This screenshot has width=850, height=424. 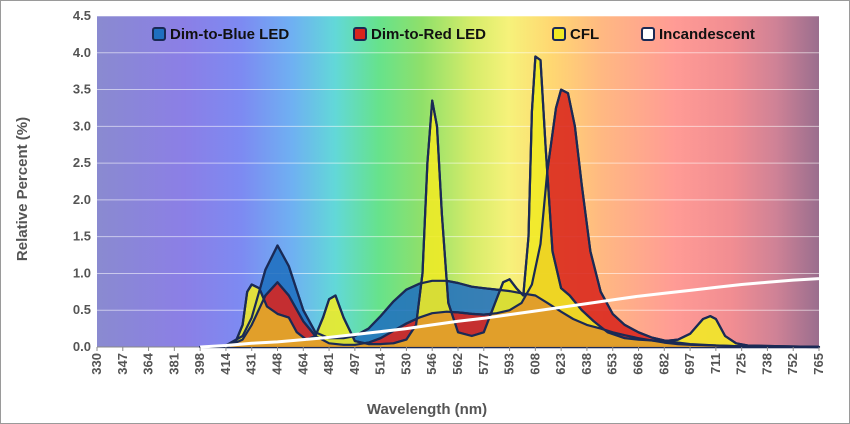 What do you see at coordinates (354, 364) in the screenshot?
I see `x-tick-label: 497` at bounding box center [354, 364].